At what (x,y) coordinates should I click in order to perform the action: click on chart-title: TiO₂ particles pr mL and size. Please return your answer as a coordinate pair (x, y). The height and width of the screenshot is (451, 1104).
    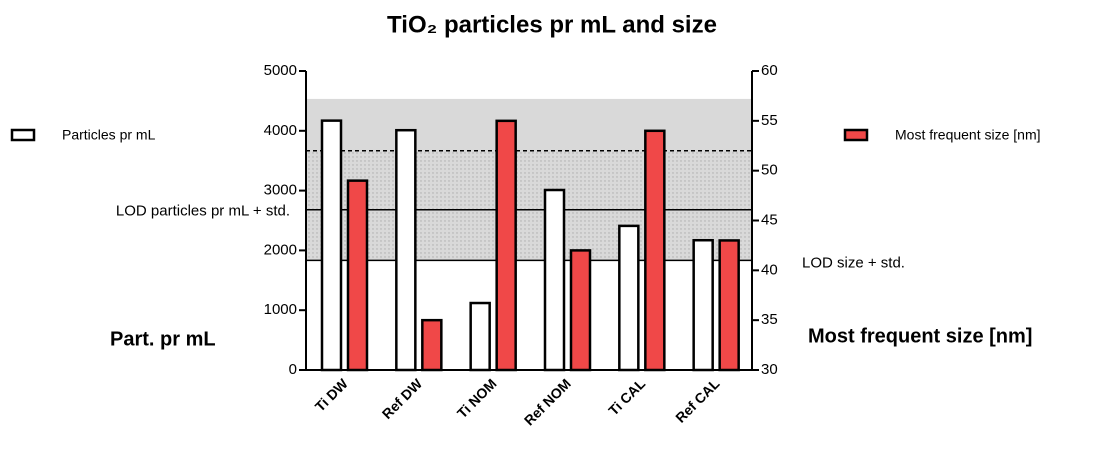
    Looking at the image, I should click on (552, 24).